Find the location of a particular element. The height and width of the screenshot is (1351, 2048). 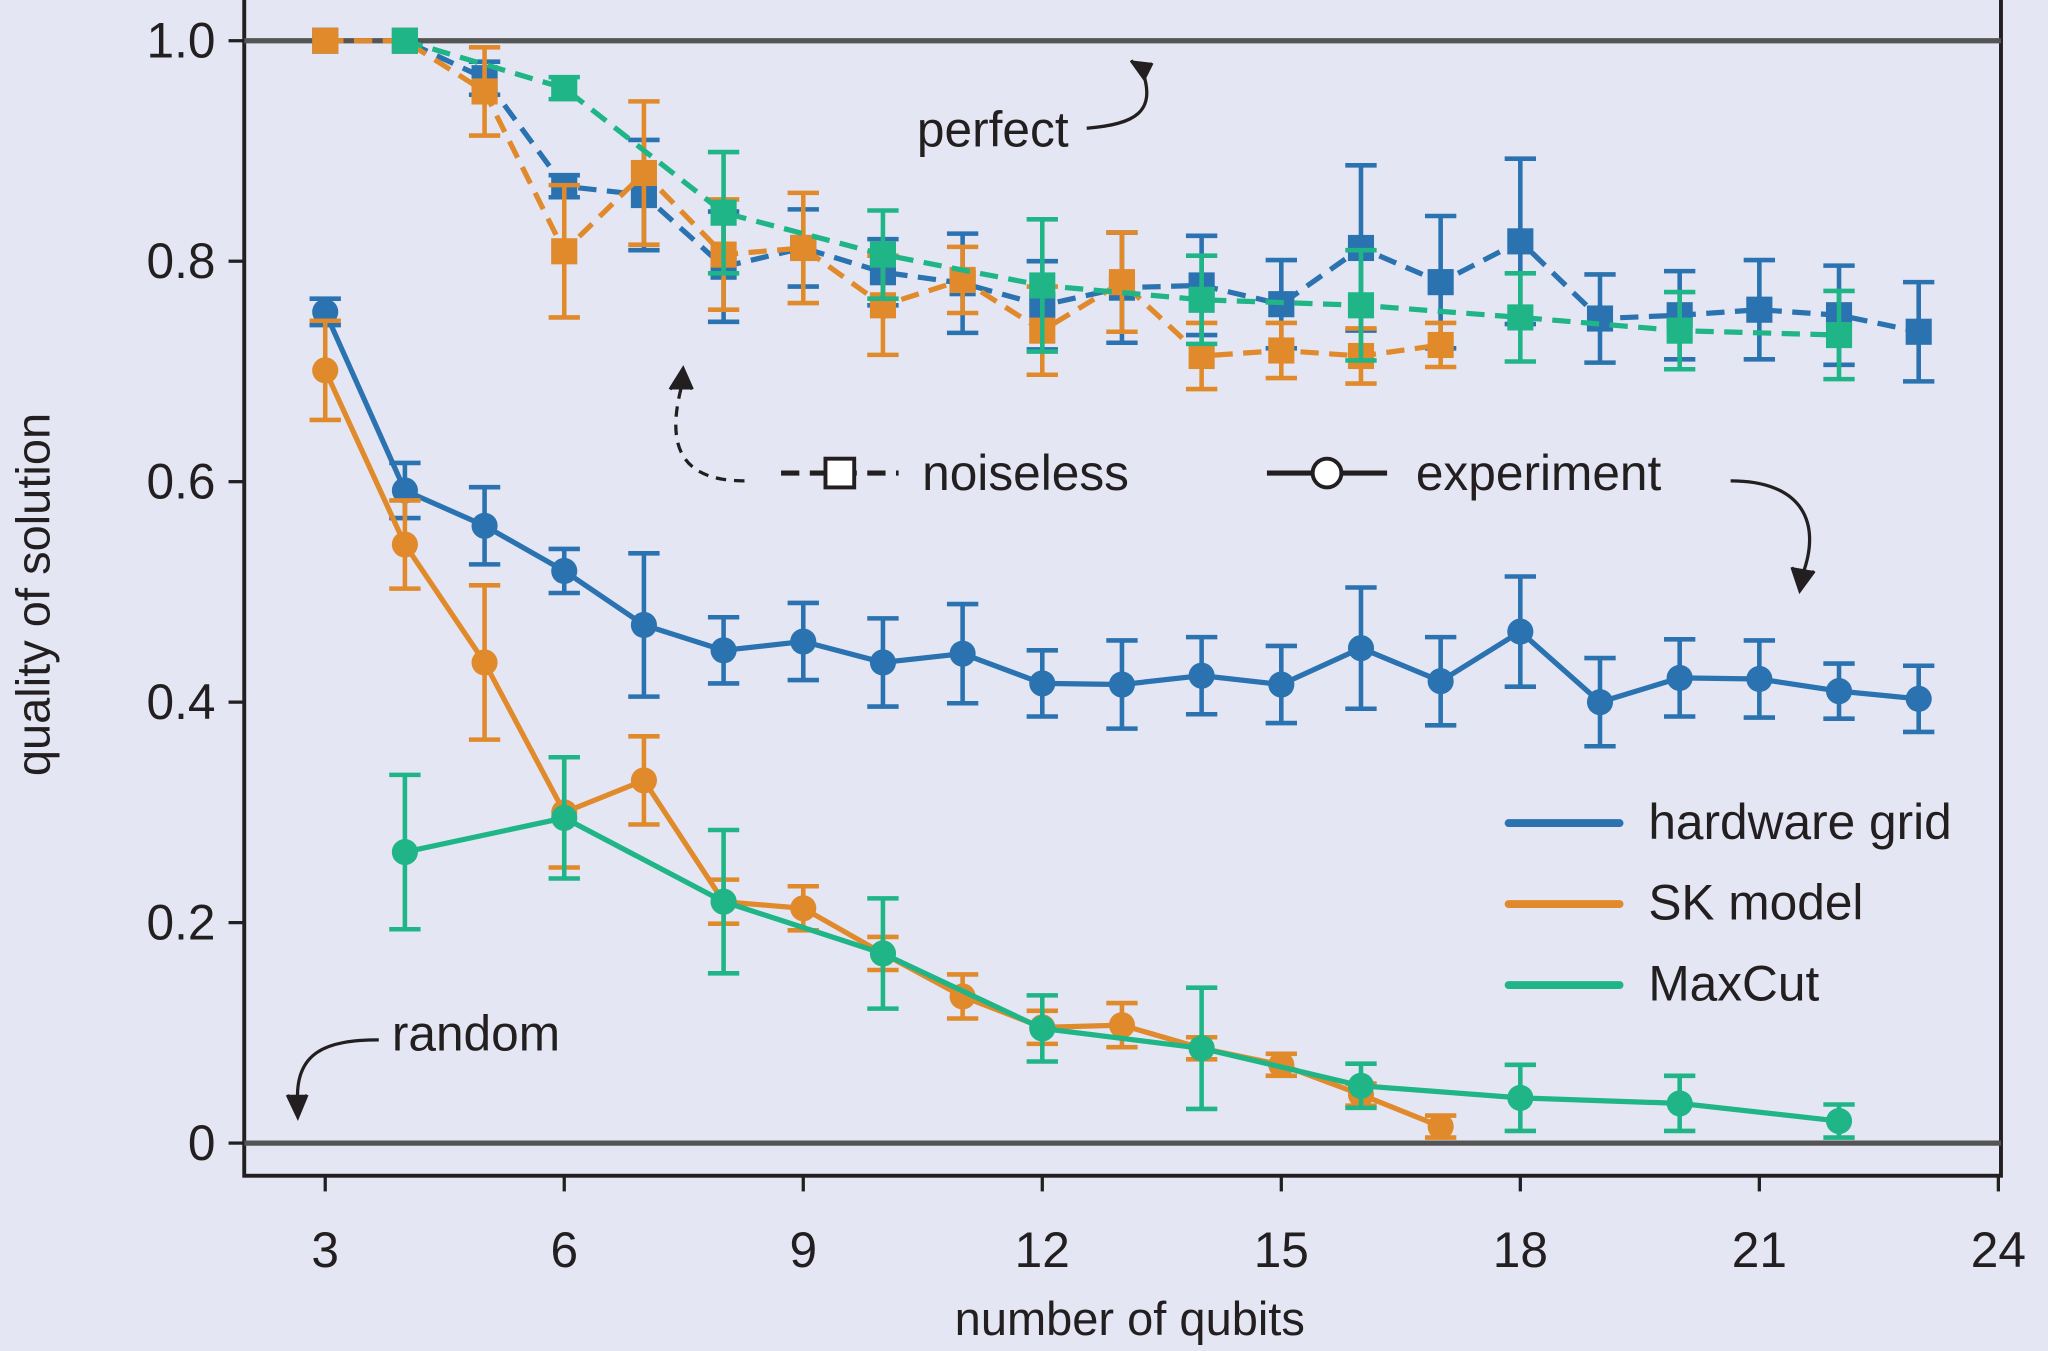

arrow-random is located at coordinates (337, 1071).